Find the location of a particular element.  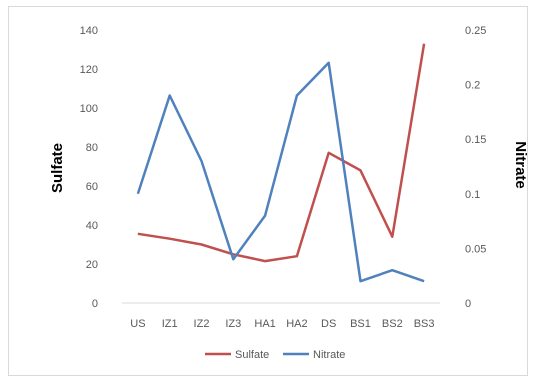

left-tick-label: 80 is located at coordinates (92, 148).